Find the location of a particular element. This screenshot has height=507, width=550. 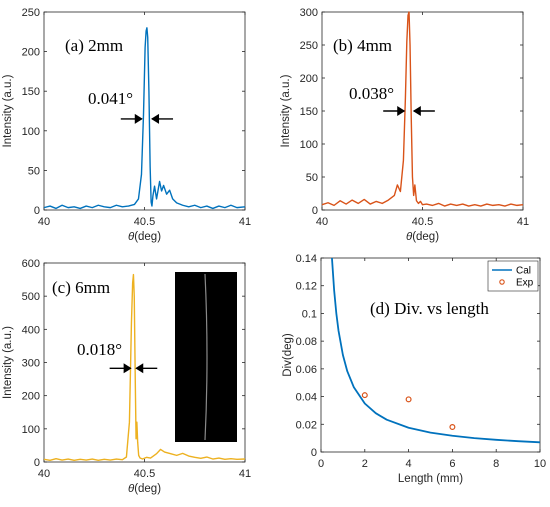

series-line-b is located at coordinates (422, 109).